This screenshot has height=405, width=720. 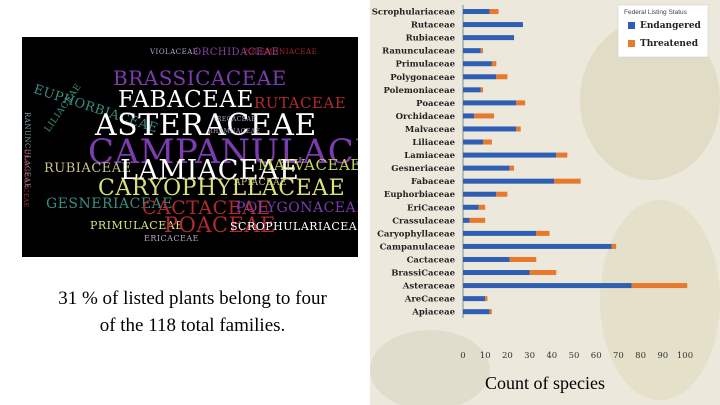 I want to click on word-scrophulariaceae: SCROPHULARIACEAE, so click(x=294, y=226).